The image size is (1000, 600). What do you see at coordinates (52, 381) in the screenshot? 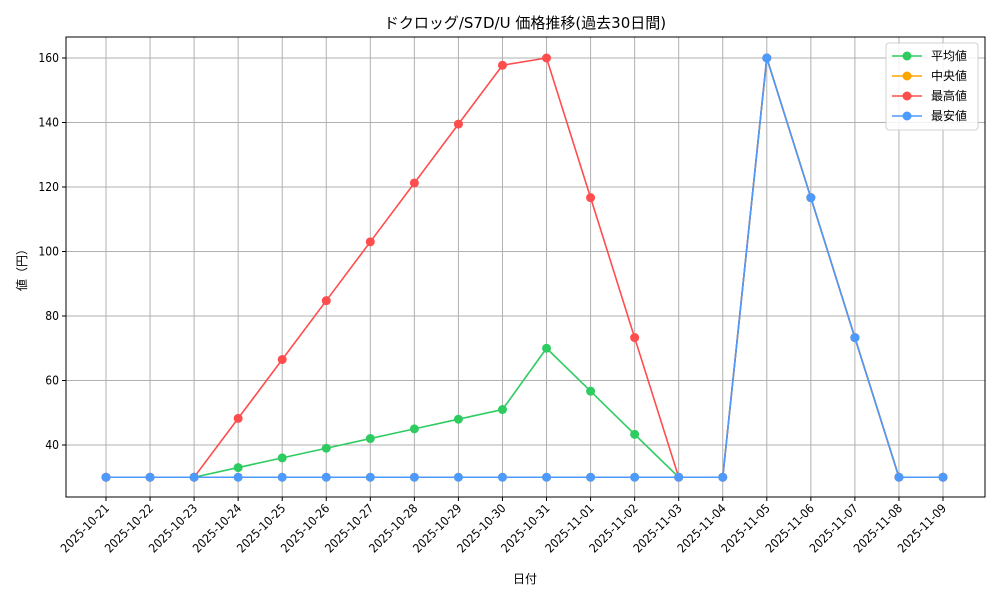
I see `y-tick-label: 60` at bounding box center [52, 381].